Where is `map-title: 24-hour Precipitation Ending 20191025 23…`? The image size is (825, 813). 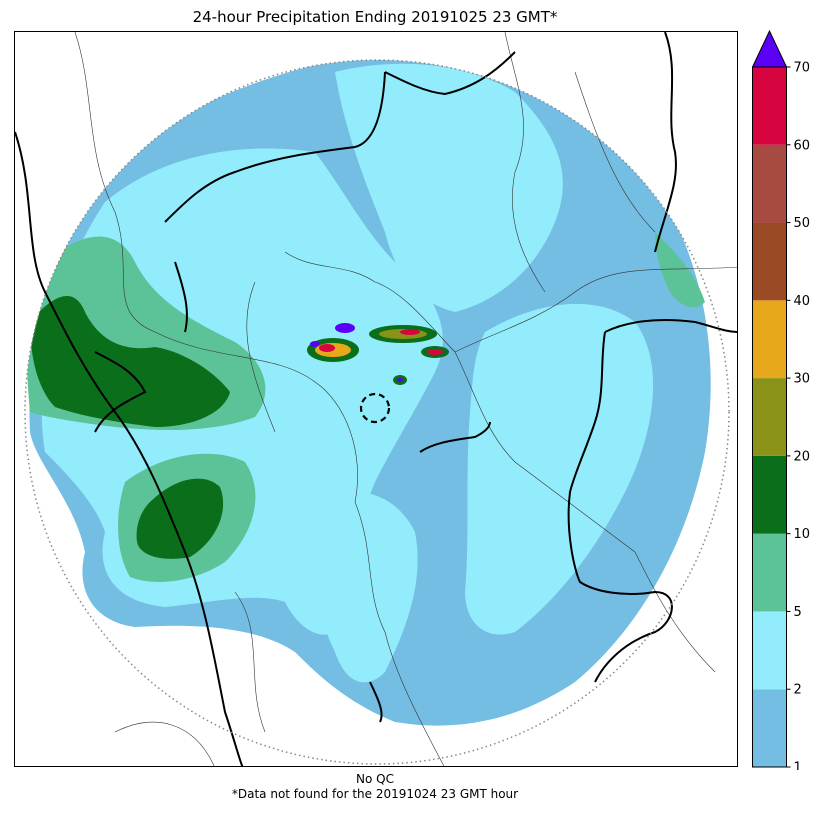
map-title: 24-hour Precipitation Ending 20191025 23… is located at coordinates (375, 17).